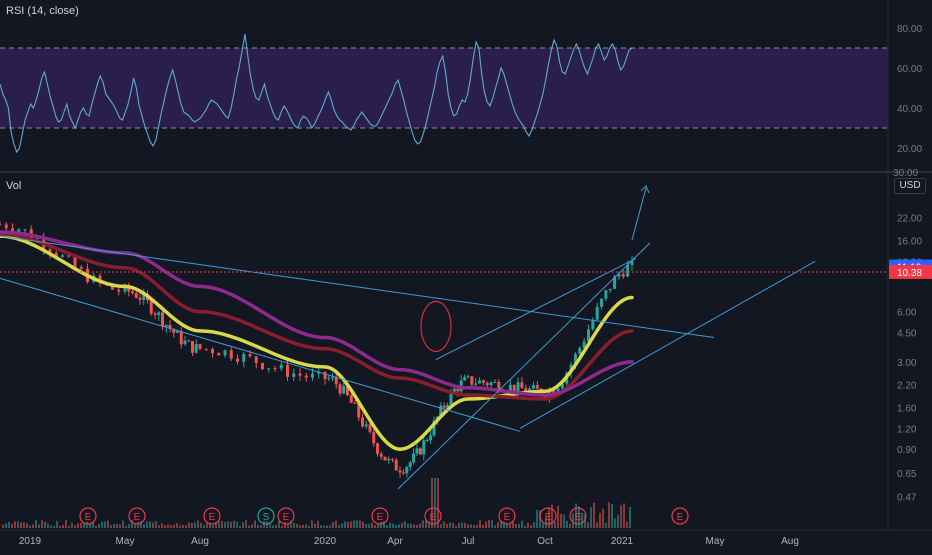 The height and width of the screenshot is (555, 932). What do you see at coordinates (909, 69) in the screenshot?
I see `rsi-tick-label: 60.00` at bounding box center [909, 69].